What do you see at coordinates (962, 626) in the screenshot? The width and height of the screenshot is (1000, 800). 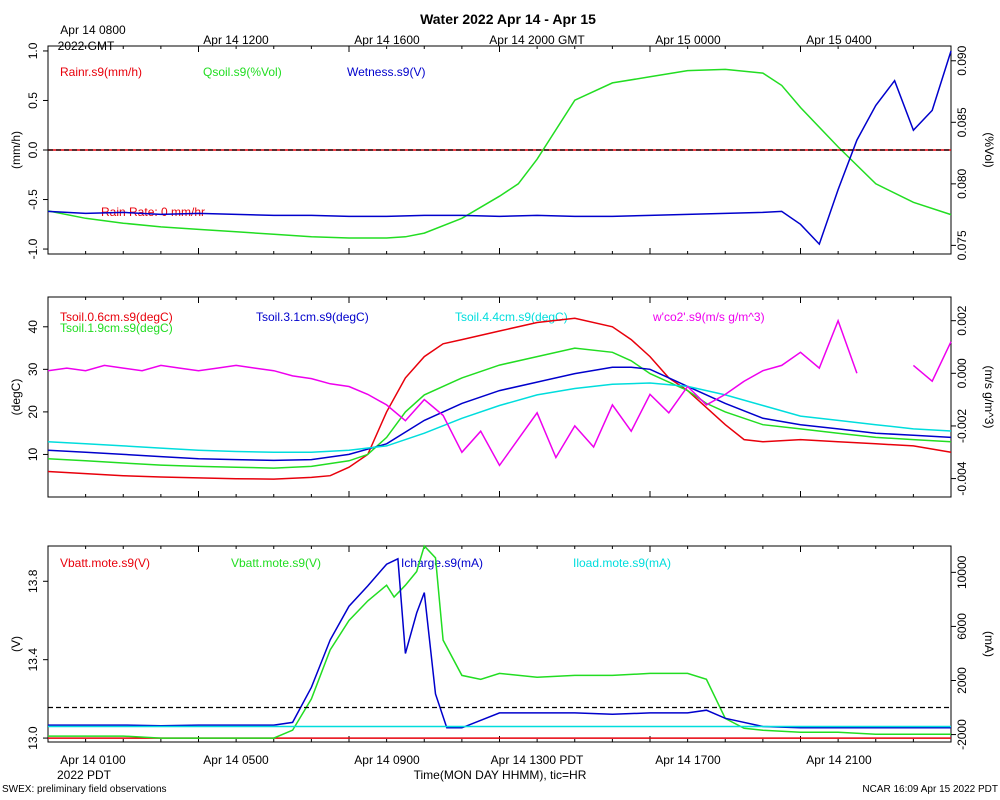 I see `y-tick-label-right: 6000` at bounding box center [962, 626].